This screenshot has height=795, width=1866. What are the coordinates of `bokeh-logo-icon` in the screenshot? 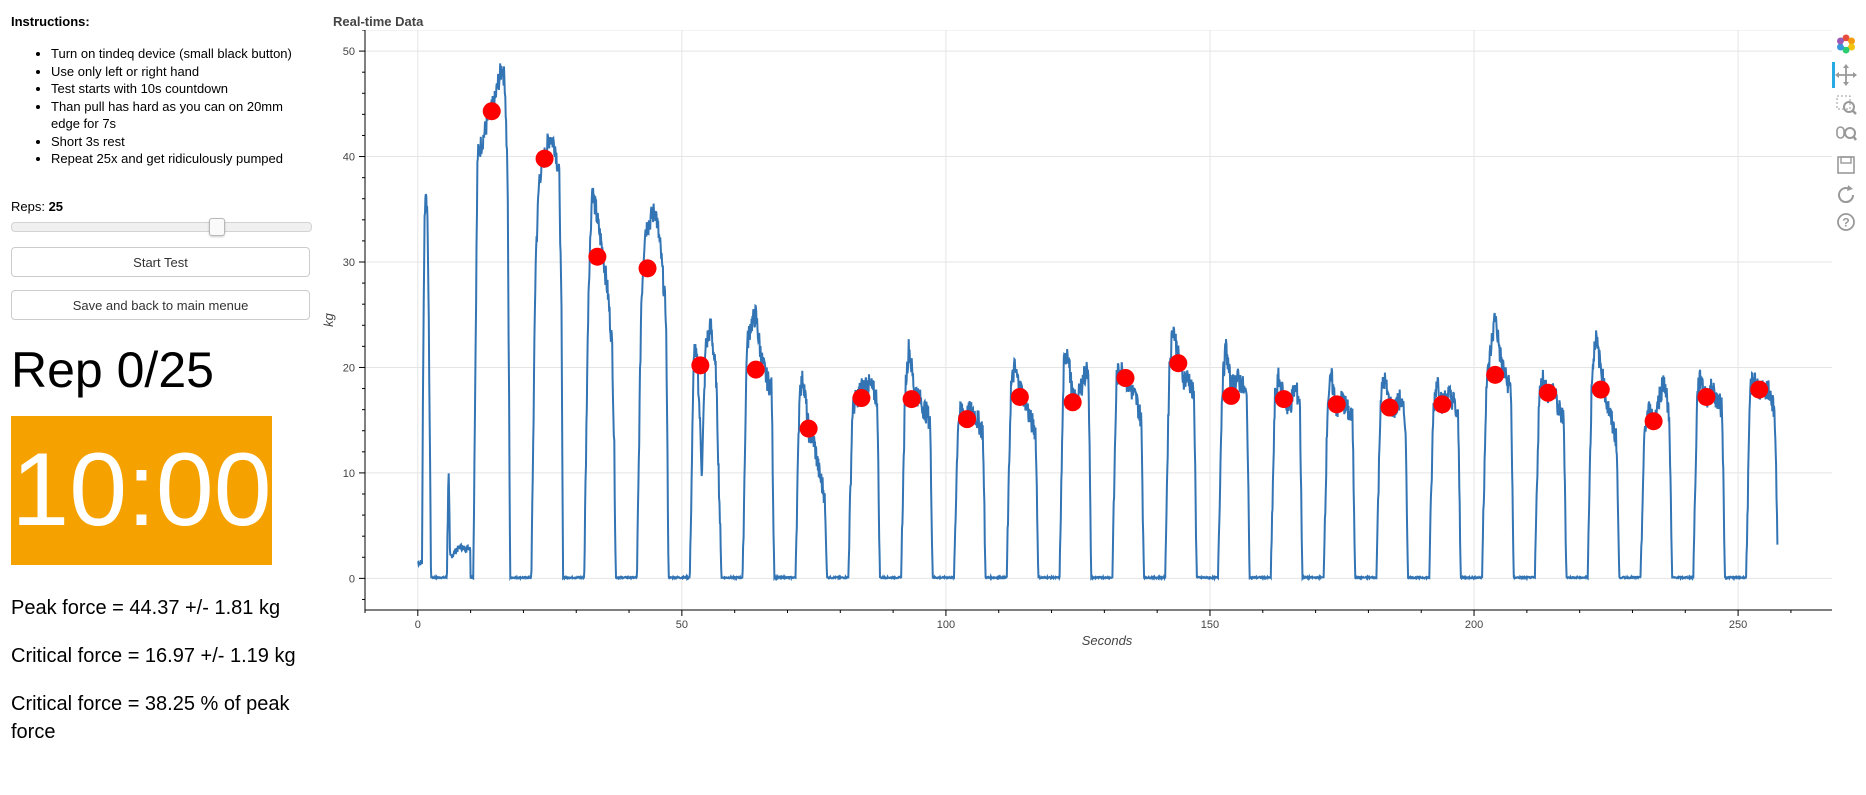 It's located at (1846, 44).